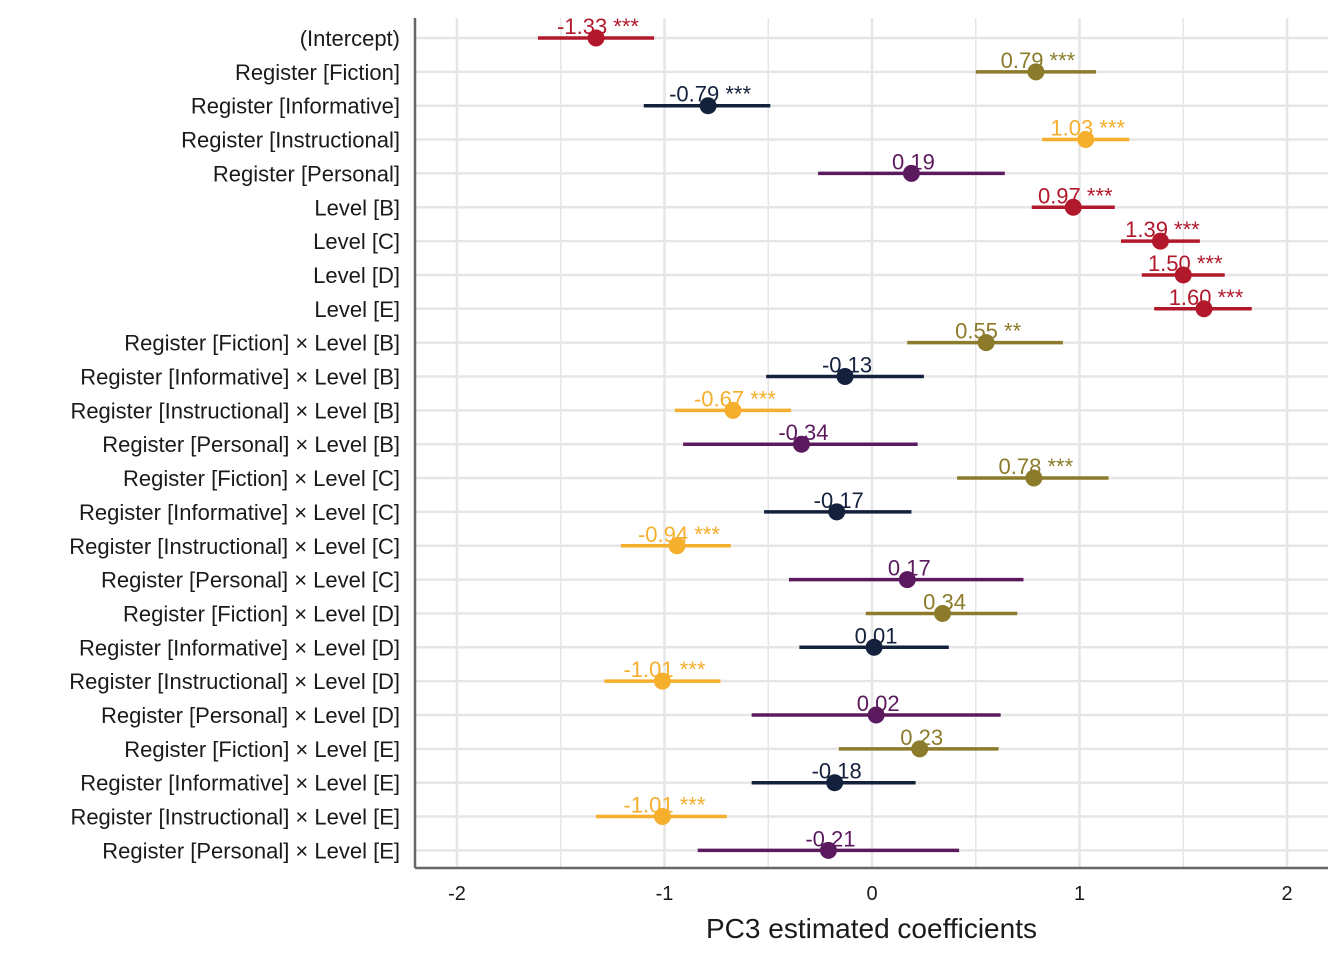 Image resolution: width=1344 pixels, height=960 pixels. I want to click on x-tick-label: -1, so click(665, 894).